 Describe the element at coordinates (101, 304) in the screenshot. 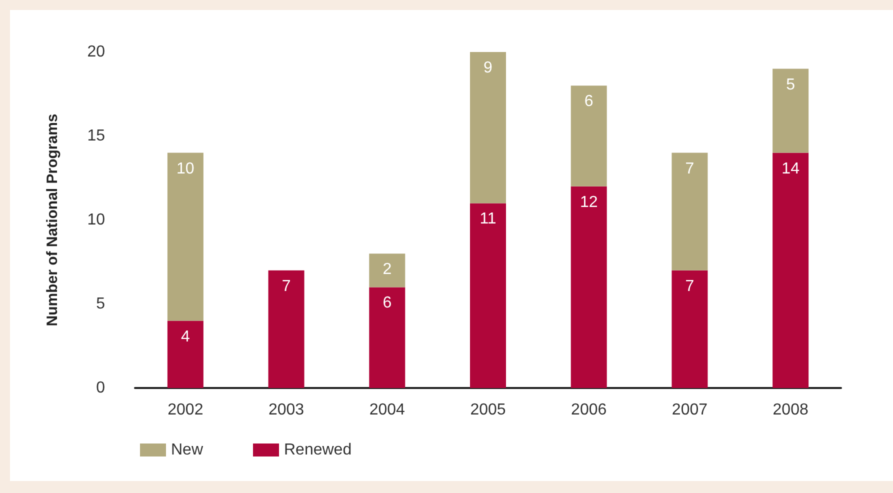

I see `y-tick-label: 5` at that location.